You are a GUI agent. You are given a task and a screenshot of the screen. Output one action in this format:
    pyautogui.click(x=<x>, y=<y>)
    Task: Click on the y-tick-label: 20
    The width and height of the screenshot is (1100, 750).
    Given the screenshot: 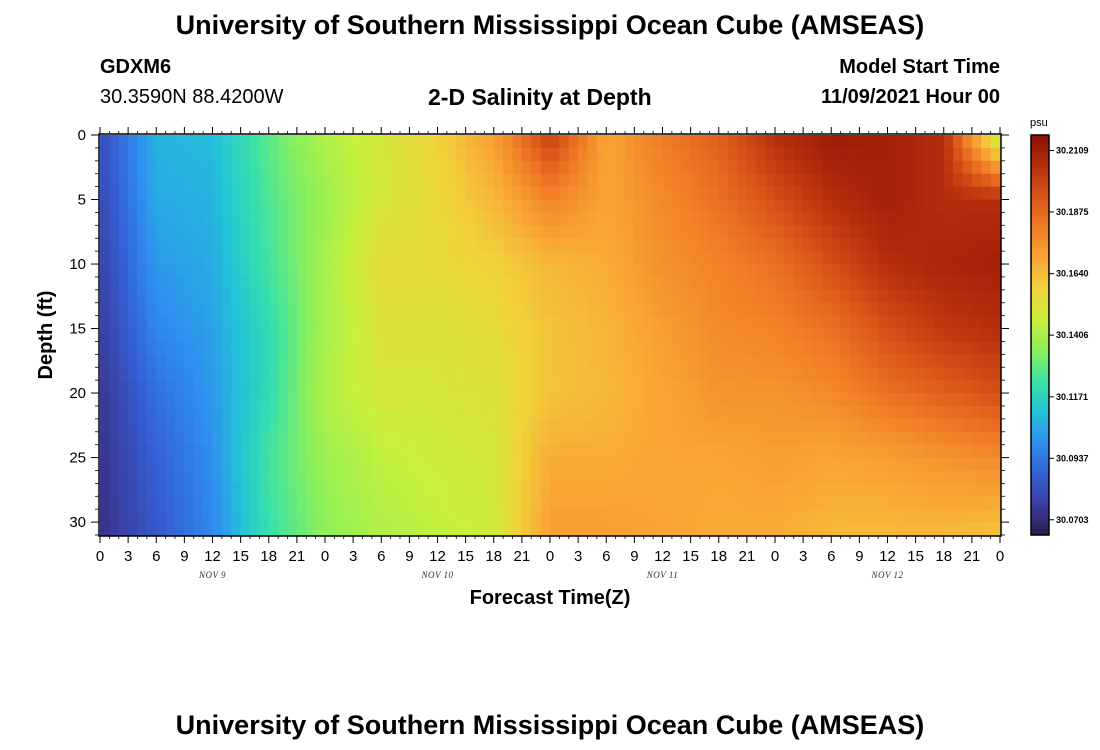 What is the action you would take?
    pyautogui.click(x=77, y=393)
    